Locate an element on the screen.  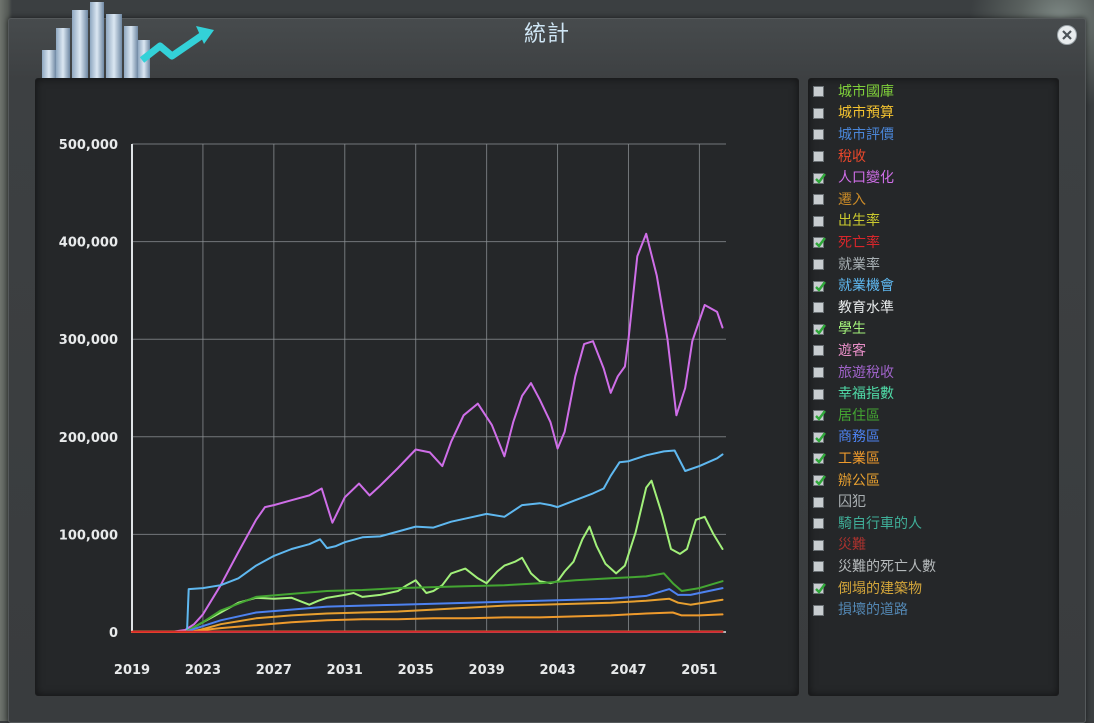
legend-label: 商務區 is located at coordinates (859, 437).